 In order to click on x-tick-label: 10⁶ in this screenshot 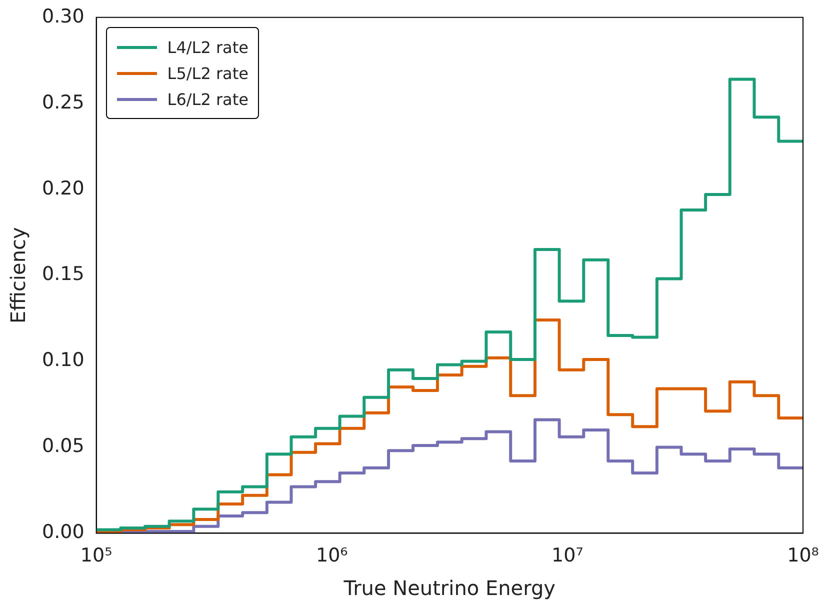, I will do `click(332, 555)`.